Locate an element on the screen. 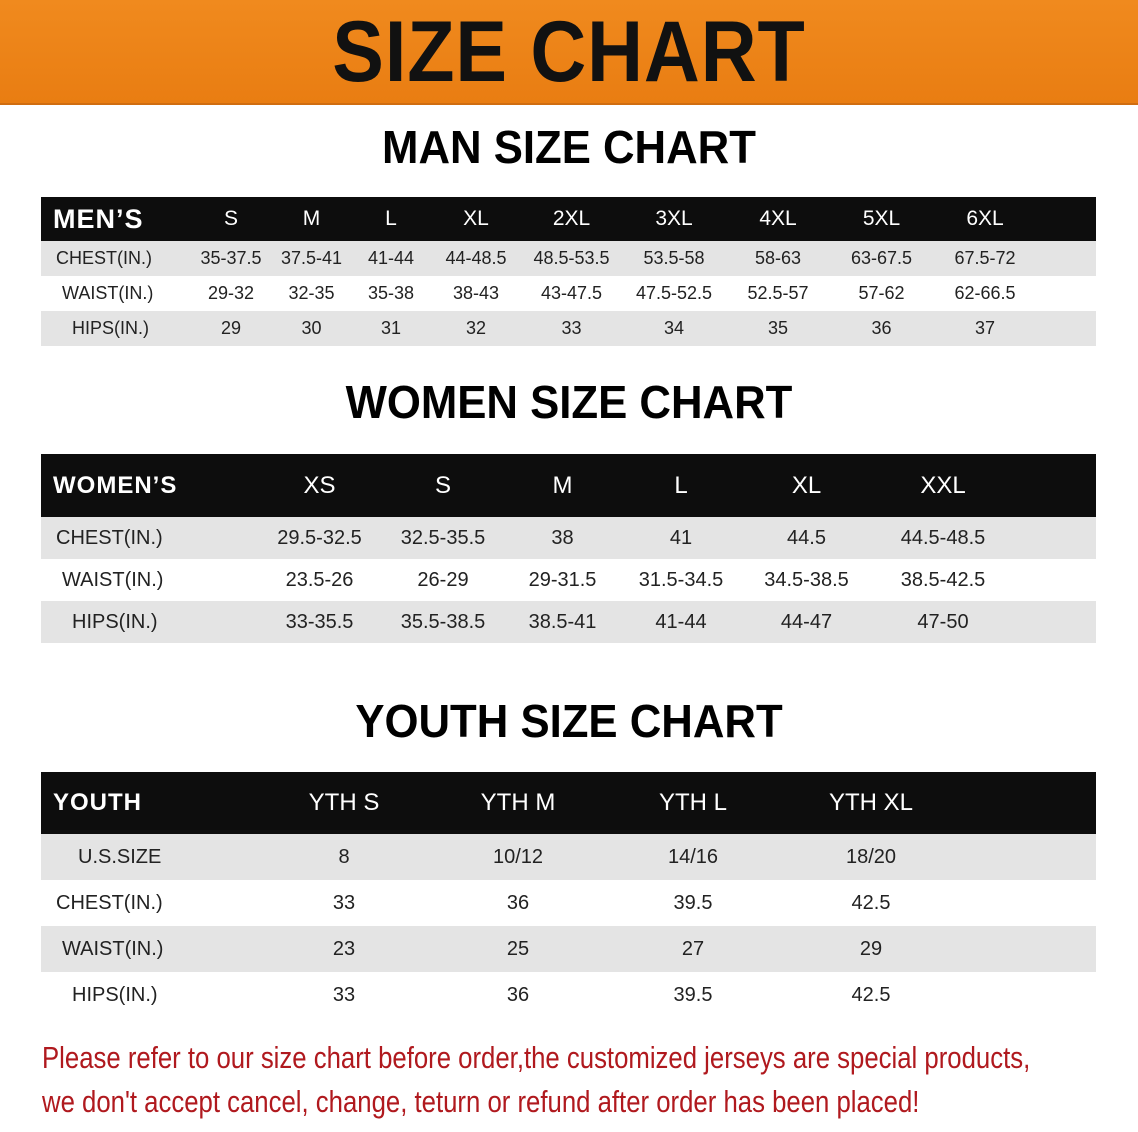 This screenshot has width=1138, height=1132. banner-title: SIZE CHART is located at coordinates (569, 52).